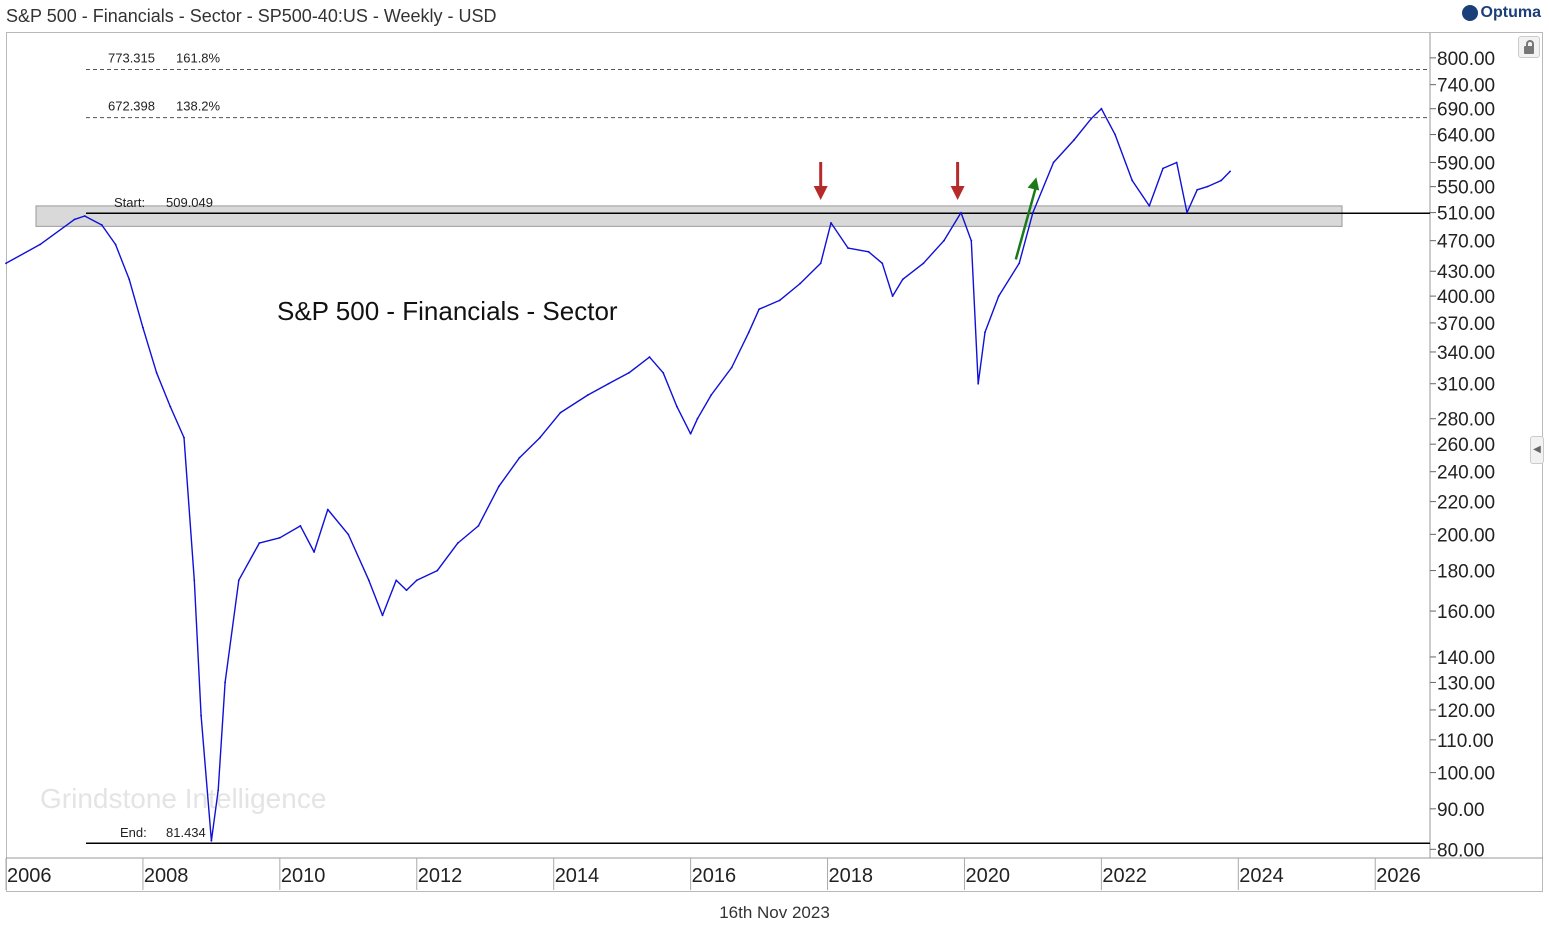 This screenshot has width=1549, height=928. I want to click on up-arrow-icon, so click(1027, 218).